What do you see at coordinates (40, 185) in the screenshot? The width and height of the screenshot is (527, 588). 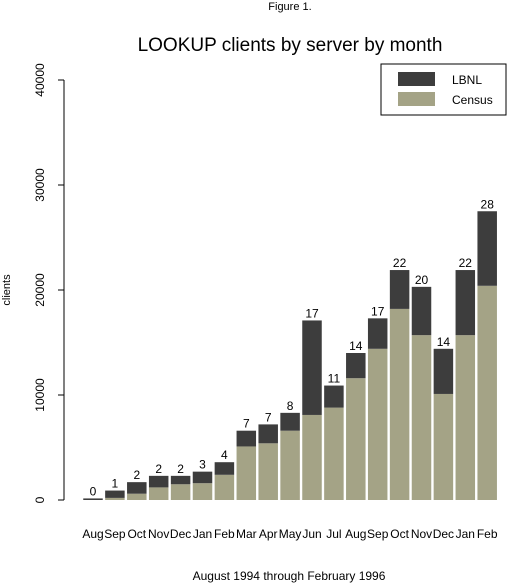 I see `y-tick-label: 30000` at bounding box center [40, 185].